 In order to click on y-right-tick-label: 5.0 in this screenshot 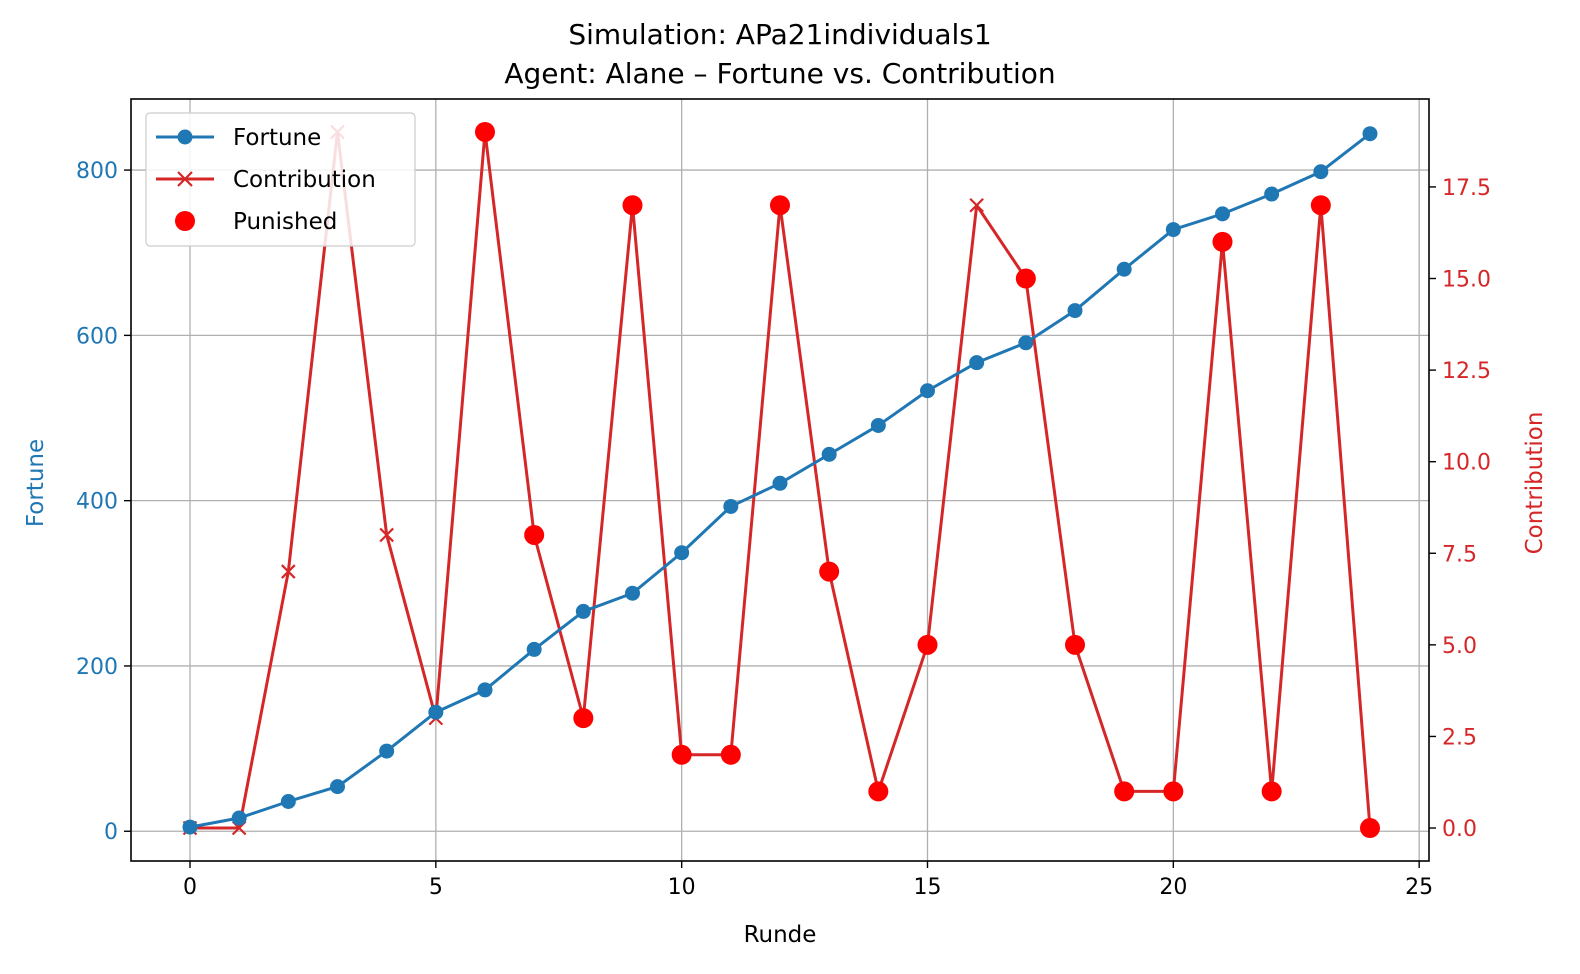, I will do `click(1459, 646)`.